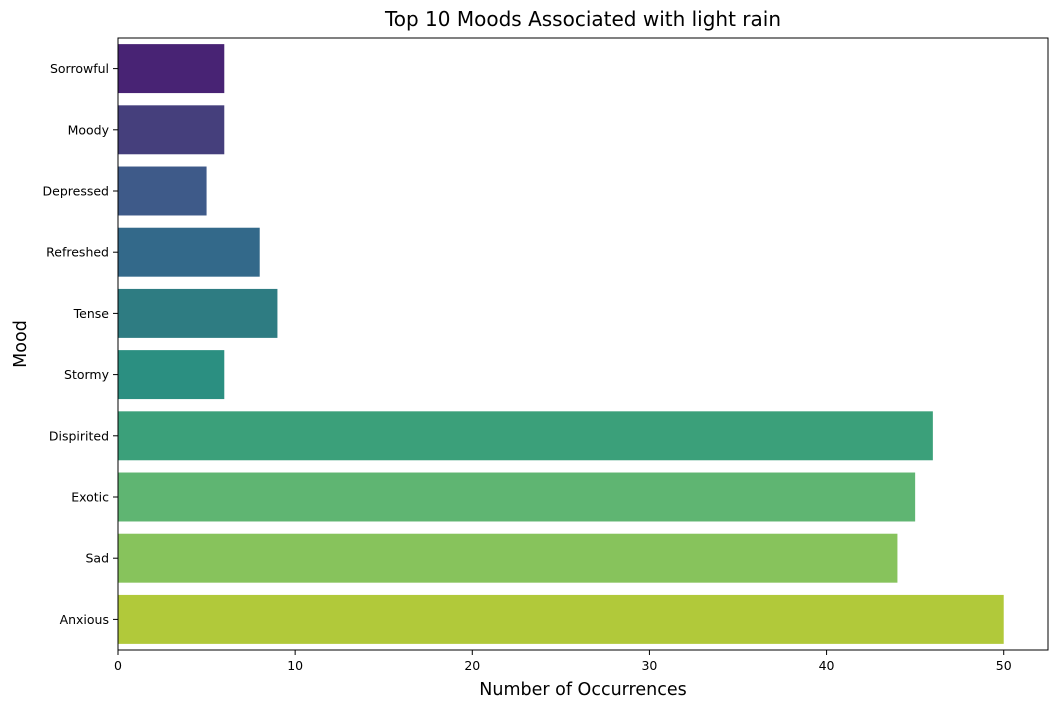 The image size is (1058, 708). I want to click on y-tick-label: Refreshed, so click(77, 252).